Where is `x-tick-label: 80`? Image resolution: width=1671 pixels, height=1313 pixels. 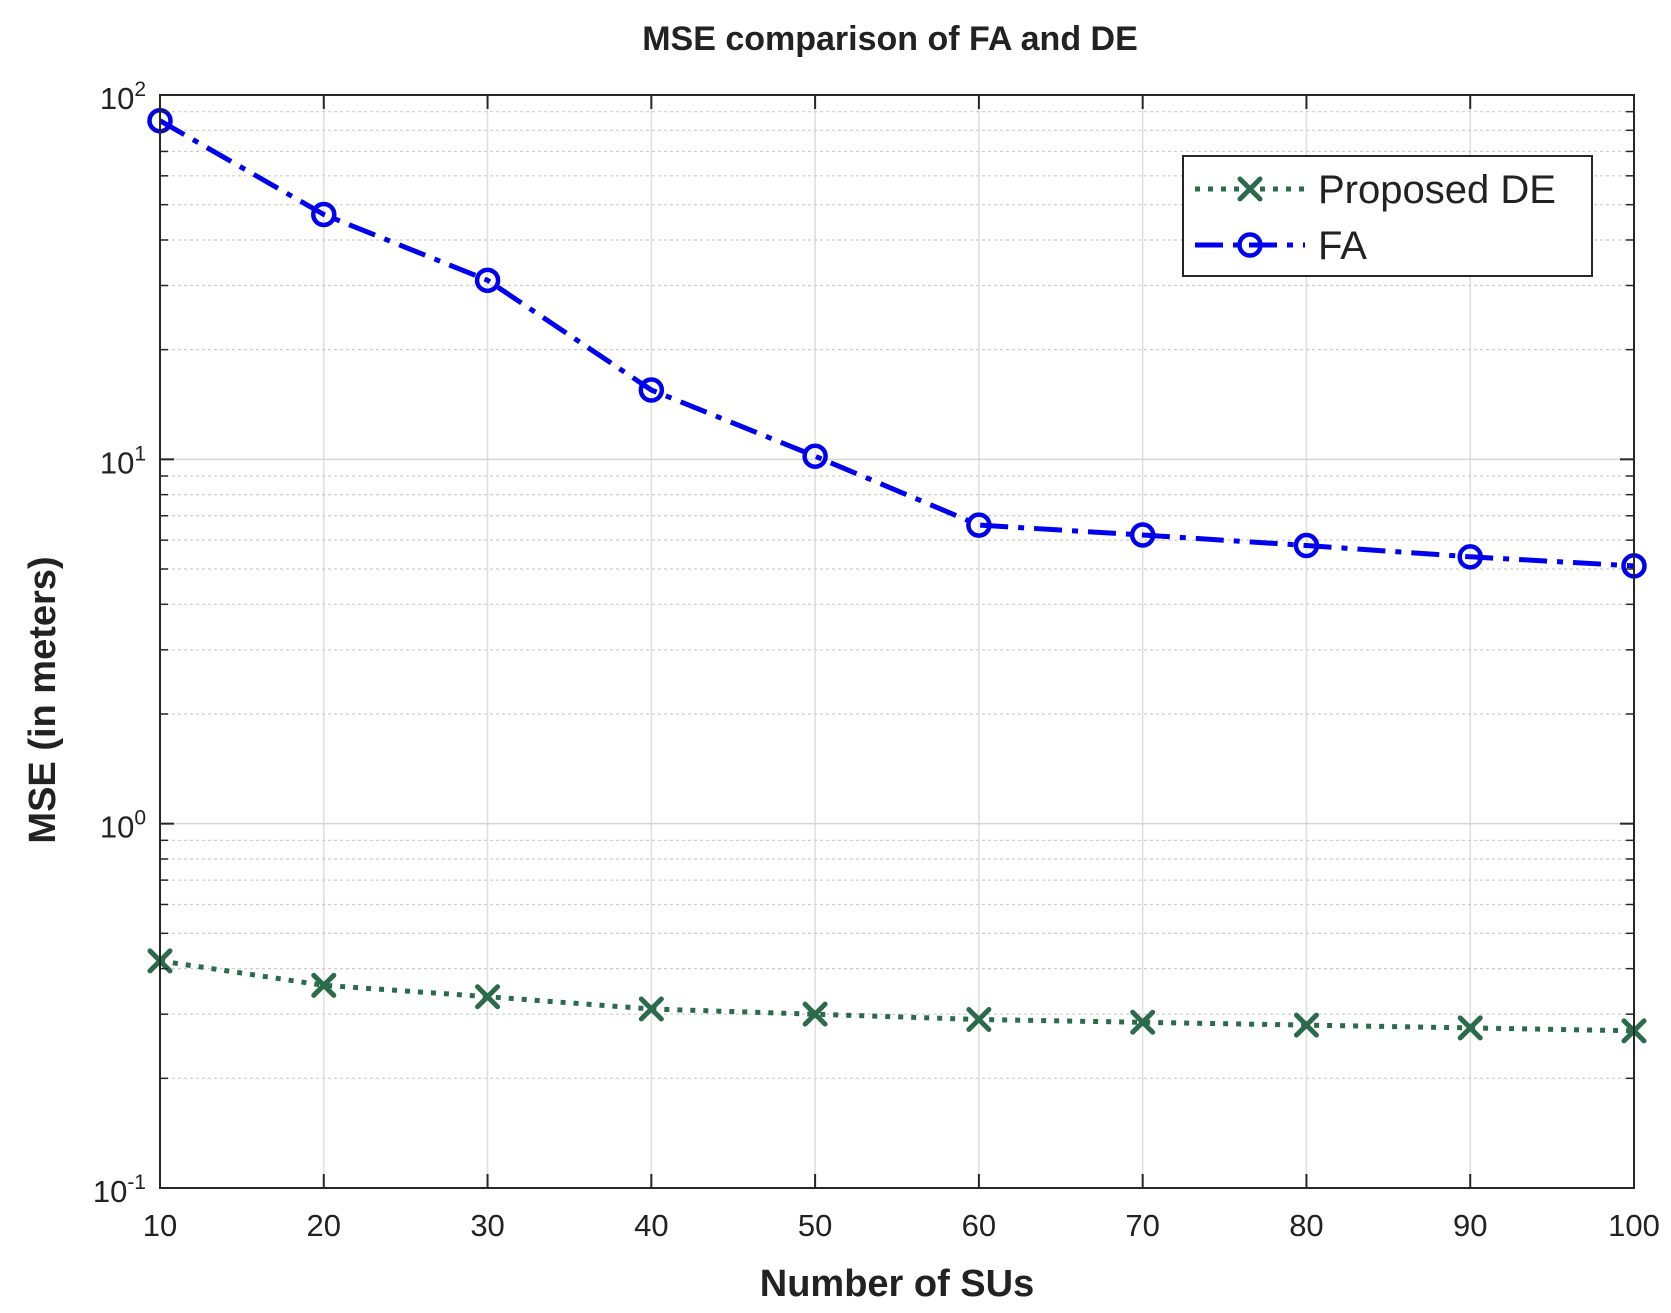 x-tick-label: 80 is located at coordinates (1306, 1225).